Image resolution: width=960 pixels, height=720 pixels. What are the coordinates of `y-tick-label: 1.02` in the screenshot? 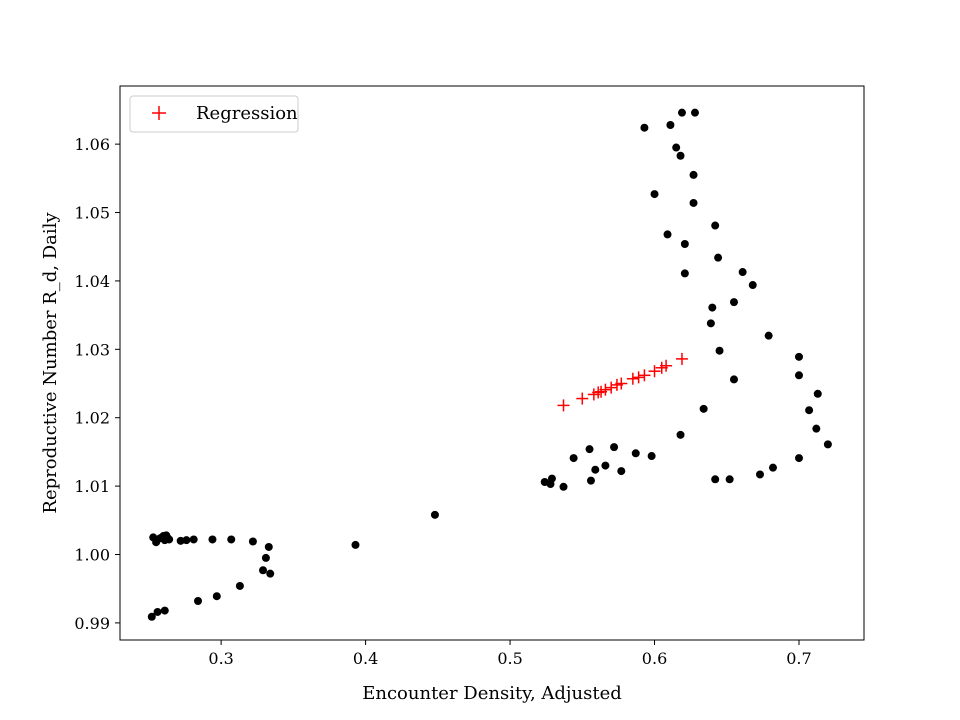 It's located at (92, 418).